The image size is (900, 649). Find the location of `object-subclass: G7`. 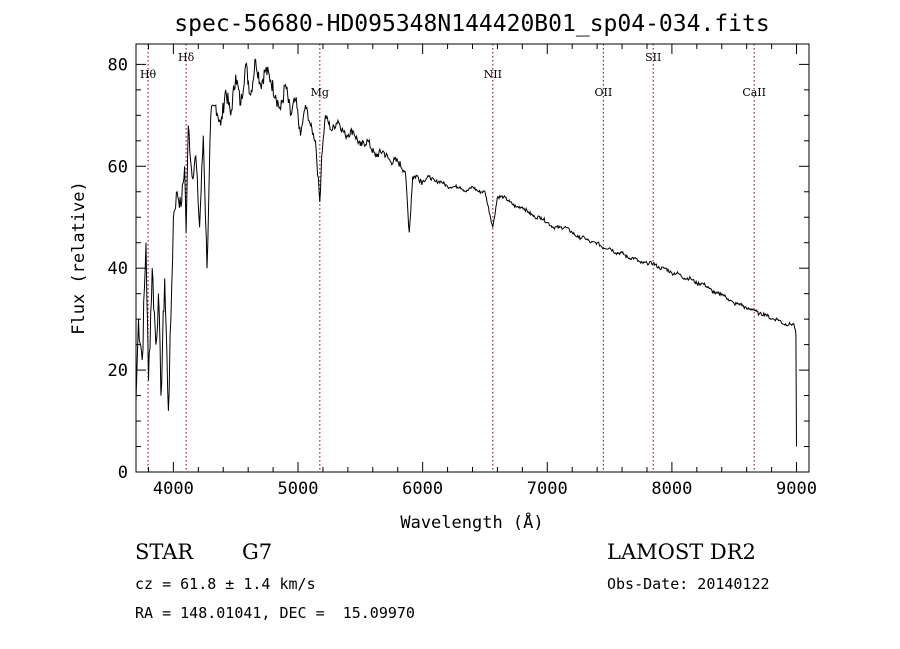

object-subclass: G7 is located at coordinates (257, 552).